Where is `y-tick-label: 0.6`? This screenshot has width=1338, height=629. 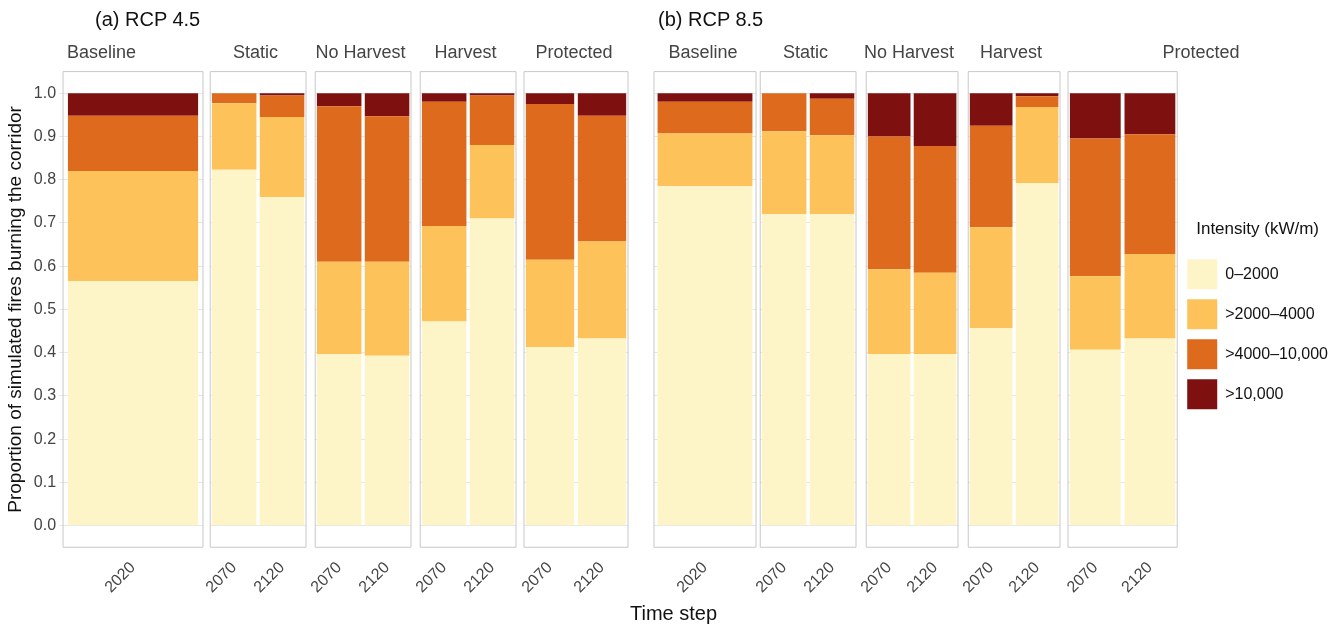
y-tick-label: 0.6 is located at coordinates (45, 265).